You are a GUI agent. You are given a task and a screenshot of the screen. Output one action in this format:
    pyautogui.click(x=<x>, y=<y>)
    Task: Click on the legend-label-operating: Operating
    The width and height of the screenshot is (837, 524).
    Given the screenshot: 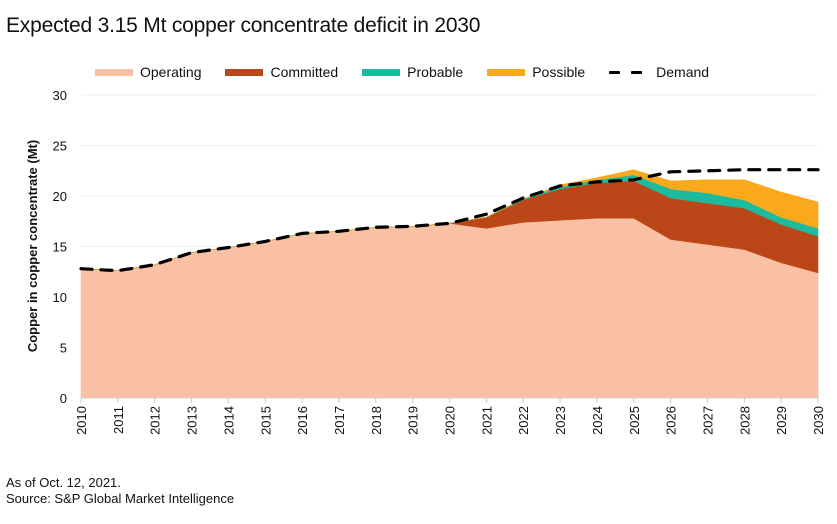 What is the action you would take?
    pyautogui.click(x=171, y=72)
    